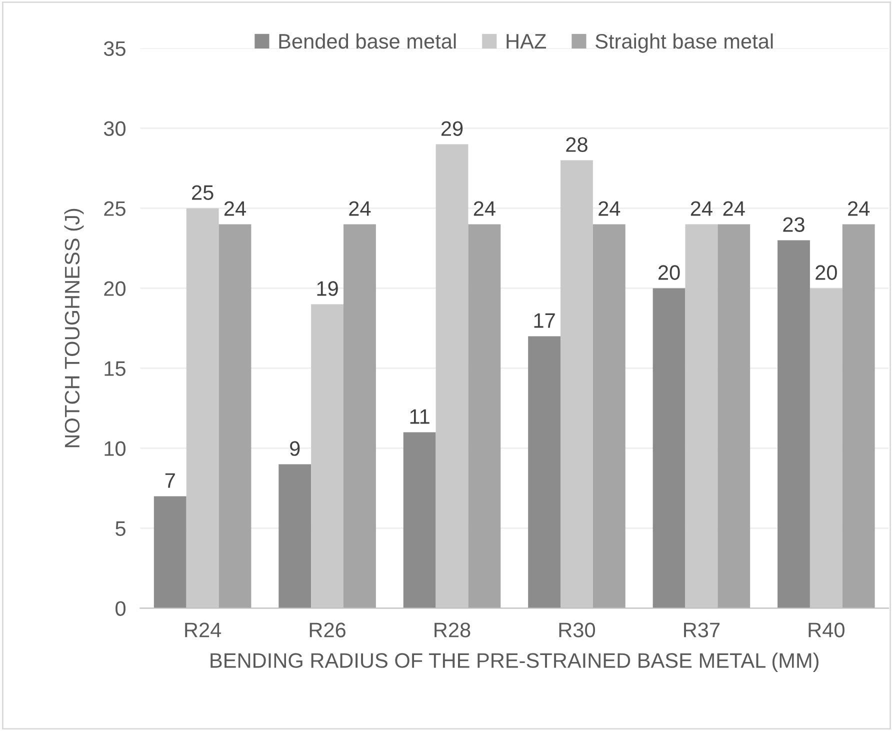 This screenshot has width=893, height=731. I want to click on data-label: 7, so click(170, 480).